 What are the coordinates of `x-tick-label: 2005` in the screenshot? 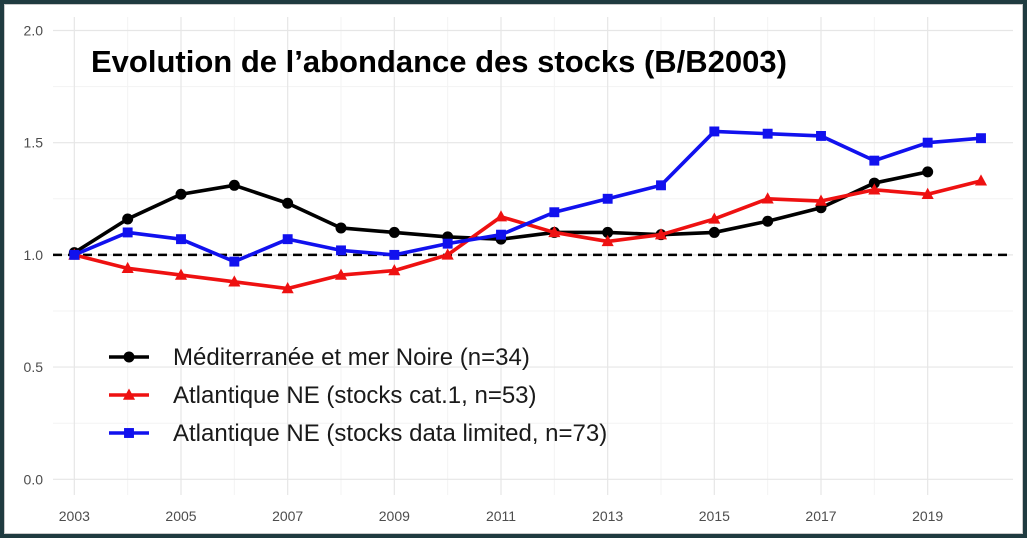 It's located at (180, 516).